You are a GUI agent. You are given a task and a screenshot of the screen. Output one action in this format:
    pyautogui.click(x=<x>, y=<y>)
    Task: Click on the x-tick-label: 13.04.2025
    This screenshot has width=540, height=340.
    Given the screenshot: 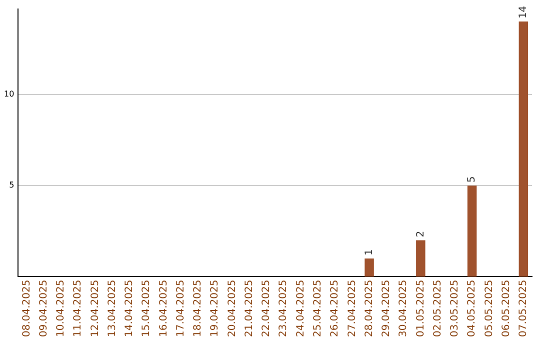 What is the action you would take?
    pyautogui.click(x=112, y=309)
    